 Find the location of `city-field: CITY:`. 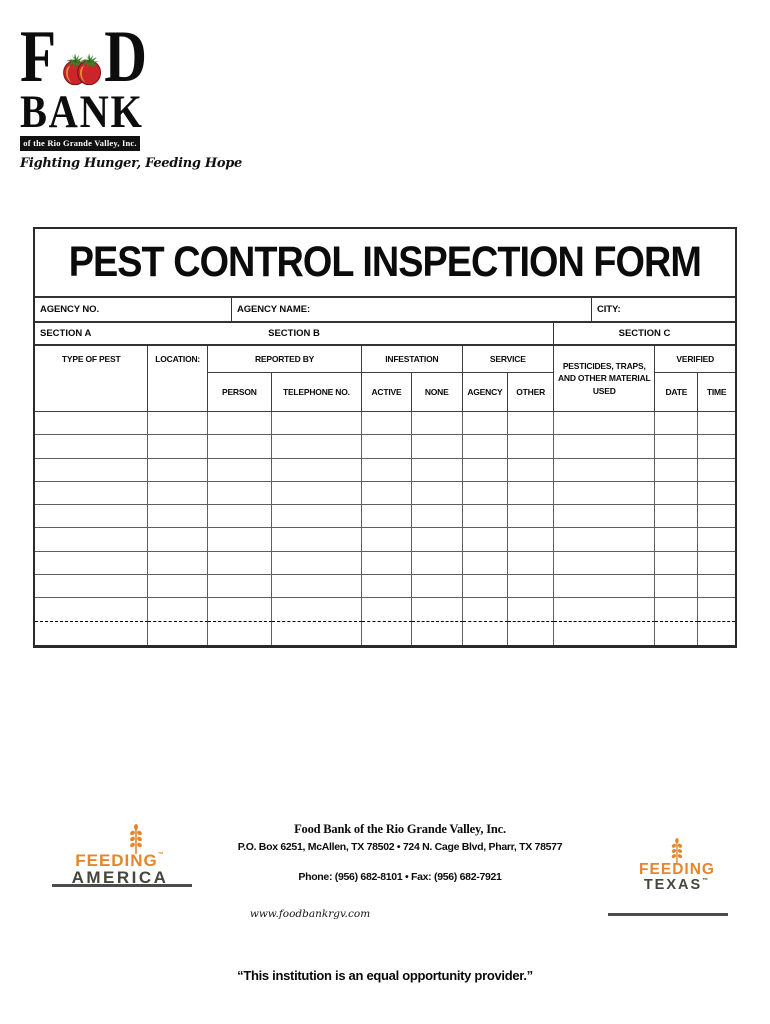

city-field: CITY: is located at coordinates (609, 309).